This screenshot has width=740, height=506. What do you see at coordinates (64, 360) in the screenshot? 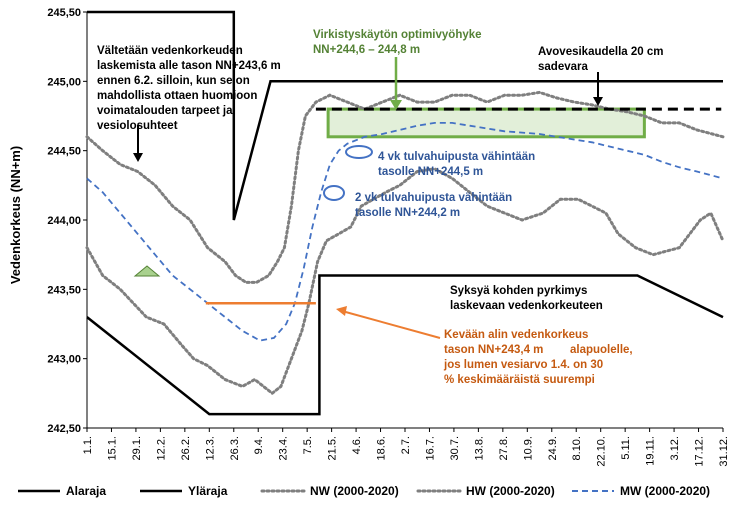
I see `y-tick-label: 243,00` at bounding box center [64, 360].